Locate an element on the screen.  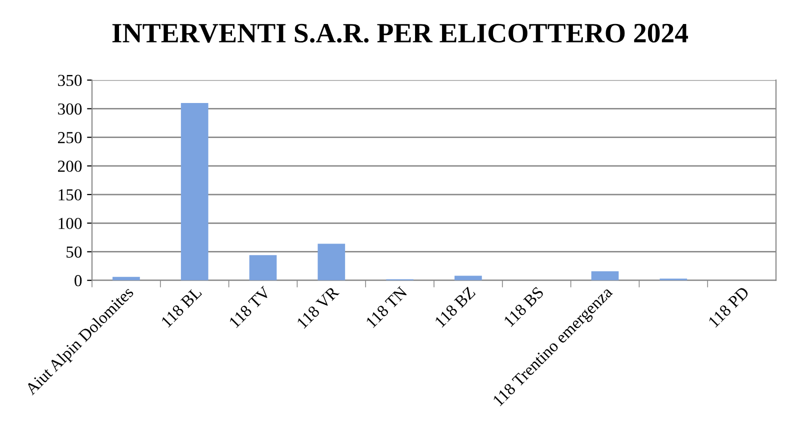
chart-title: INTERVENTI S.A.R. PER ELICOTTERO 2024 is located at coordinates (400, 33).